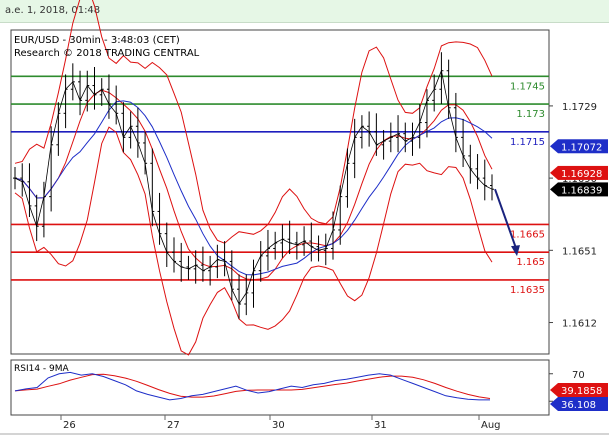 The image size is (609, 443). I want to click on price-tag-label: 1.16928, so click(581, 174).